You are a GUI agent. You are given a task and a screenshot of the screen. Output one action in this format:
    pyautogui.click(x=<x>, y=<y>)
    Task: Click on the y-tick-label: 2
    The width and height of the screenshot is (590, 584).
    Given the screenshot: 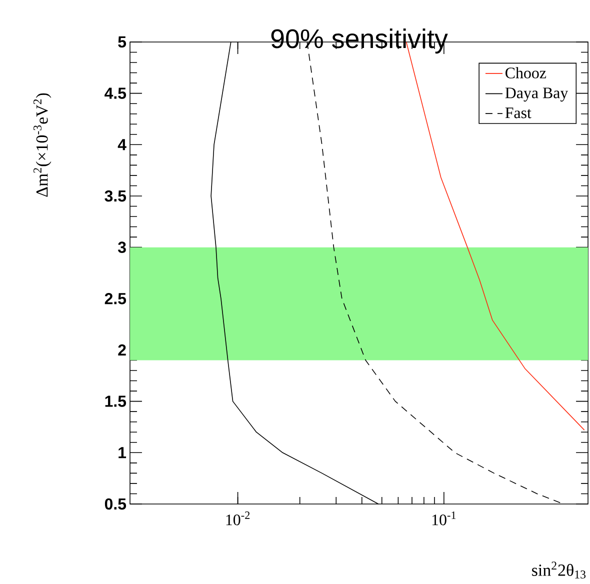 What is the action you would take?
    pyautogui.click(x=122, y=350)
    